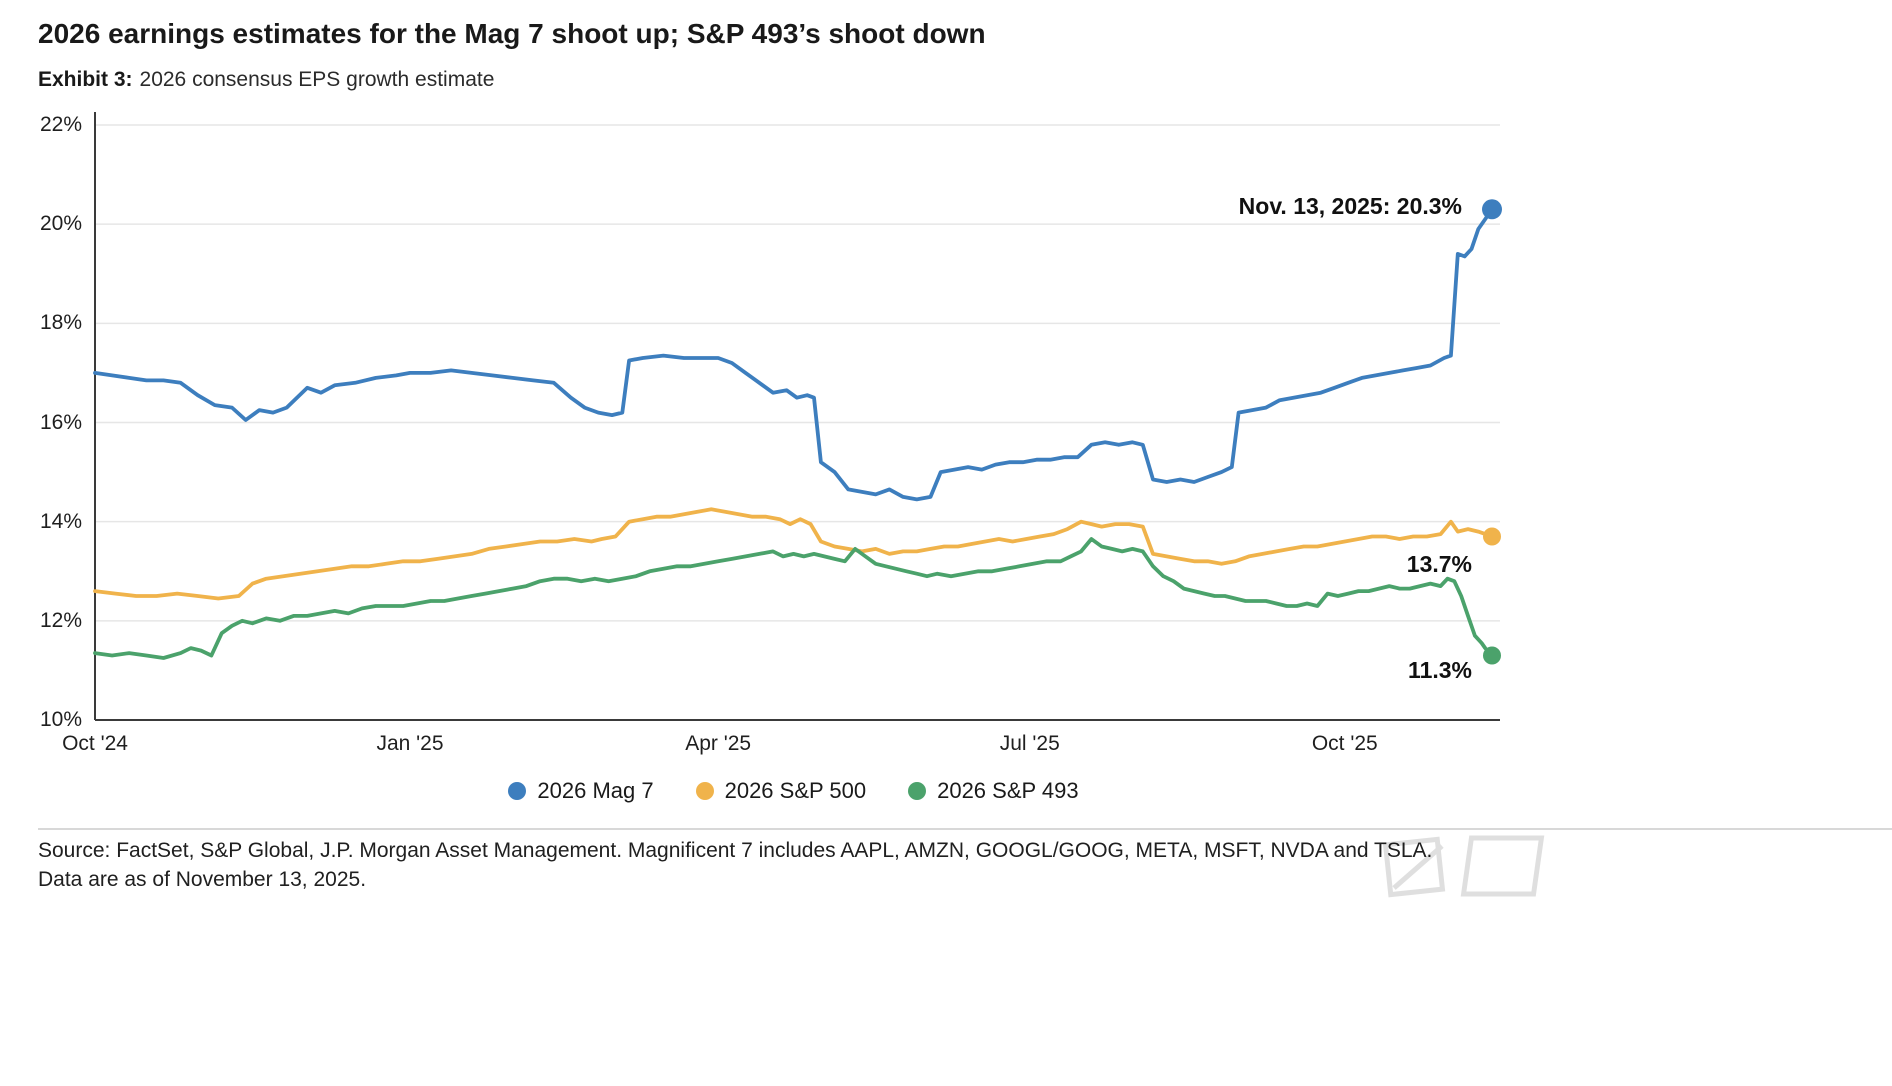 This screenshot has width=1892, height=1086. What do you see at coordinates (60, 719) in the screenshot?
I see `y-axis-label-10: 10%` at bounding box center [60, 719].